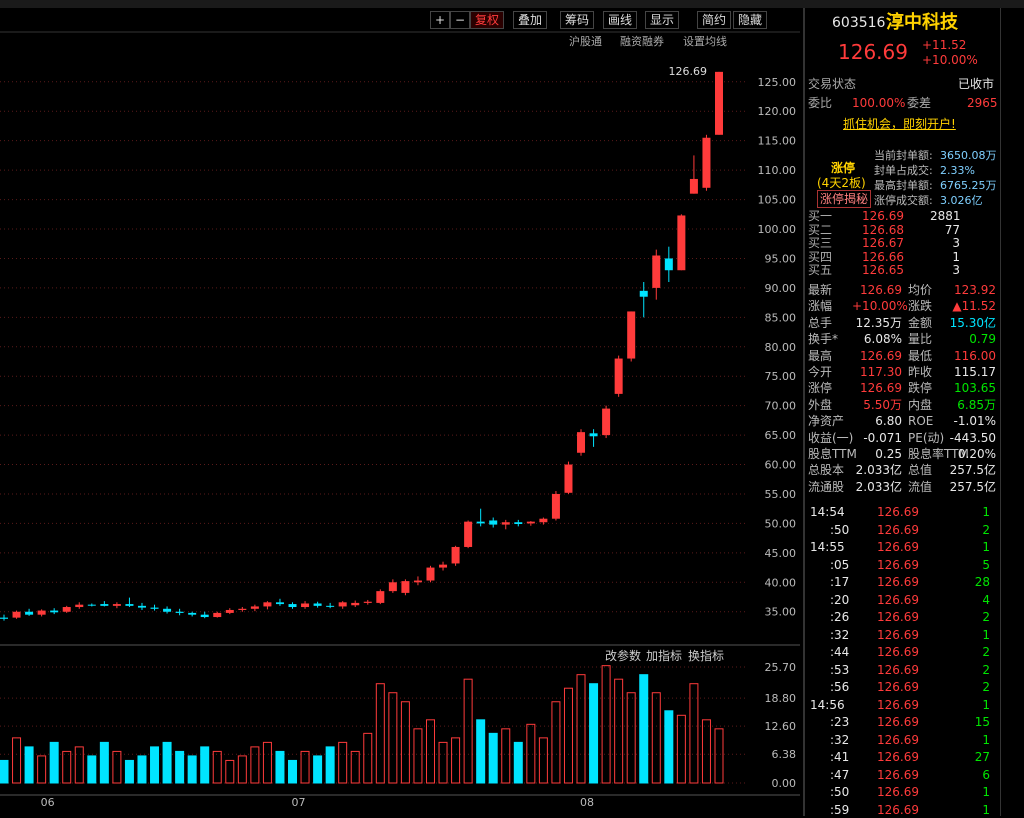 The image size is (1024, 818). Describe the element at coordinates (487, 20) in the screenshot. I see `toolbar-button: 复权` at that location.